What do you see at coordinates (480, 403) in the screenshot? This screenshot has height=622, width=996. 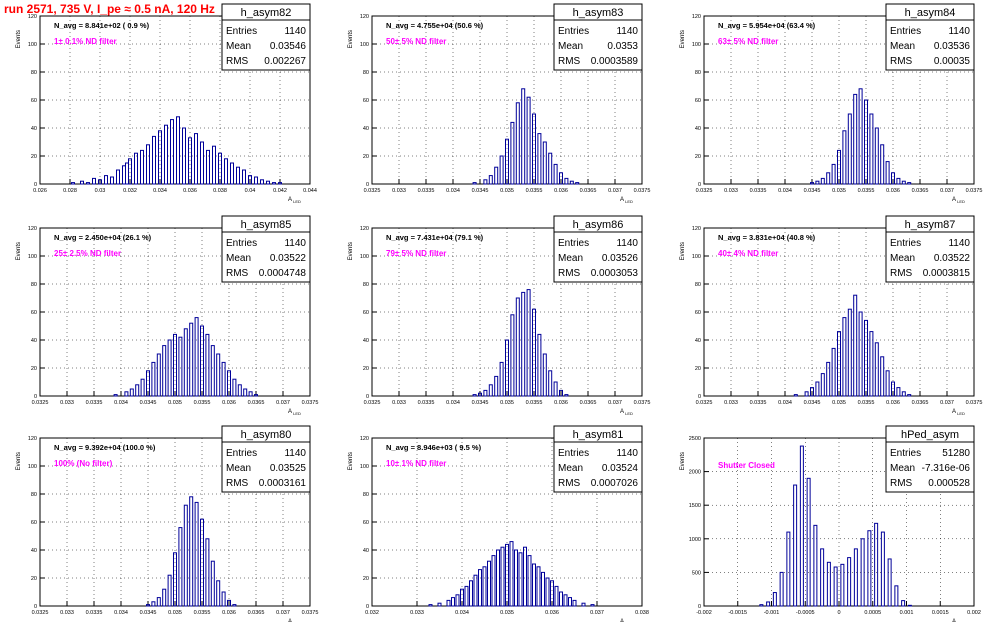 I see `x-tick-label: 0.0345` at bounding box center [480, 403].